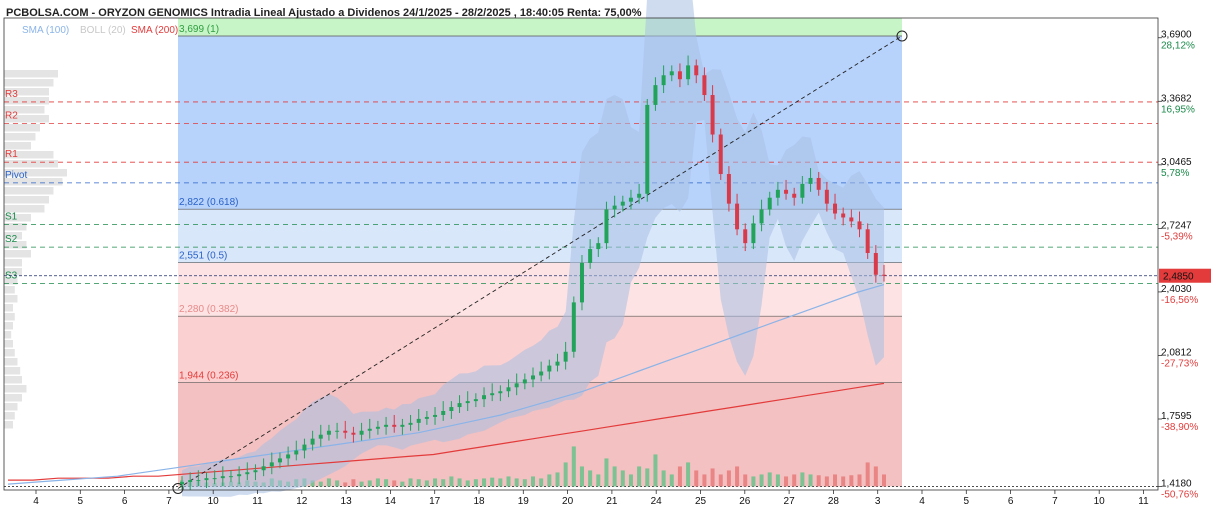  Describe the element at coordinates (1176, 225) in the screenshot. I see `y-tick-label: 2,7247` at that location.